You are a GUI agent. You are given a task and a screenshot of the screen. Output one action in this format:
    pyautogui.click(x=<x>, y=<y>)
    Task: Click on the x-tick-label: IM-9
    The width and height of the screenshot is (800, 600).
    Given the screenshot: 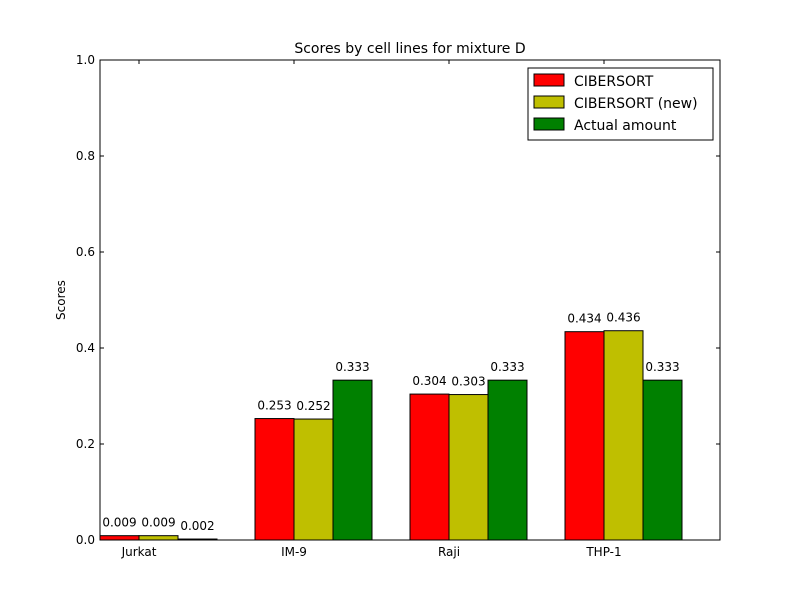 What is the action you would take?
    pyautogui.click(x=294, y=552)
    